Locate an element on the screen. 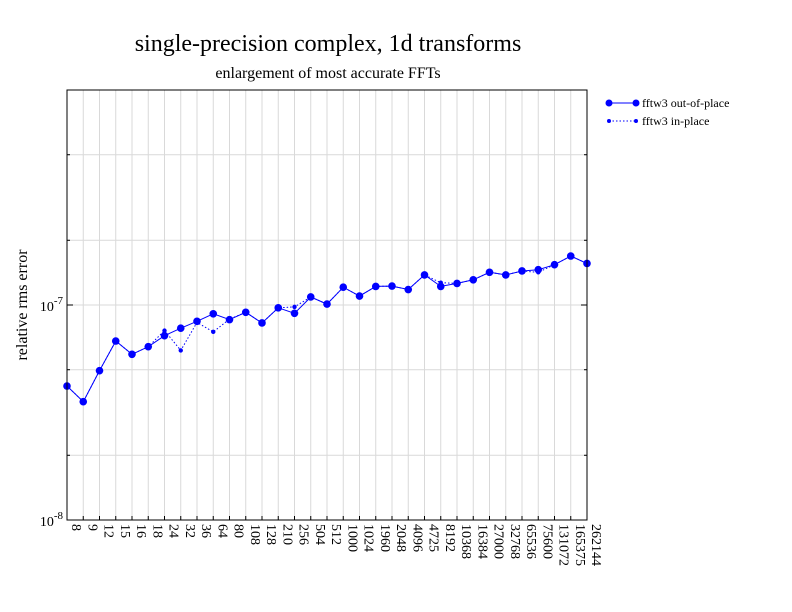 Image resolution: width=792 pixels, height=612 pixels. x-tick-label: 8 is located at coordinates (75, 527).